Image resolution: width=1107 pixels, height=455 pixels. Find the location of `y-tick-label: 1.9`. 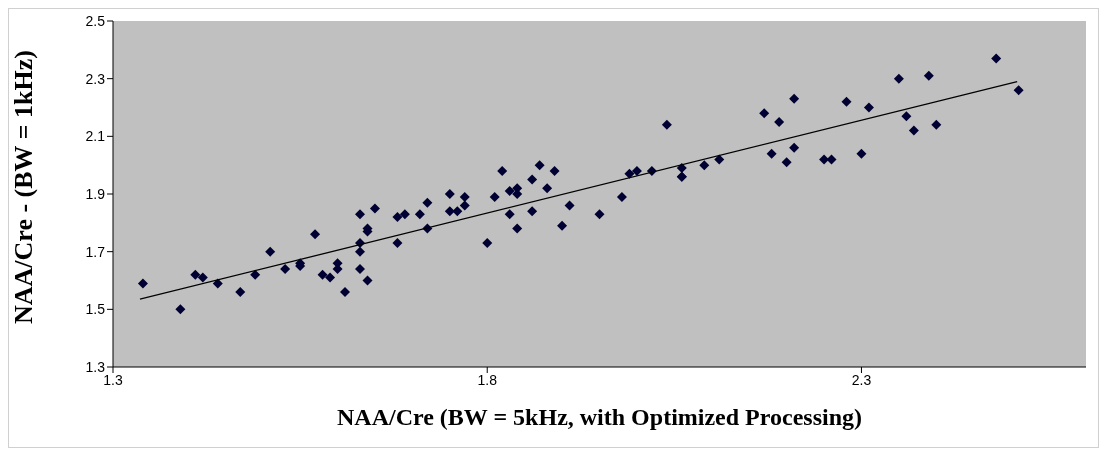

y-tick-label: 1.9 is located at coordinates (95, 193).